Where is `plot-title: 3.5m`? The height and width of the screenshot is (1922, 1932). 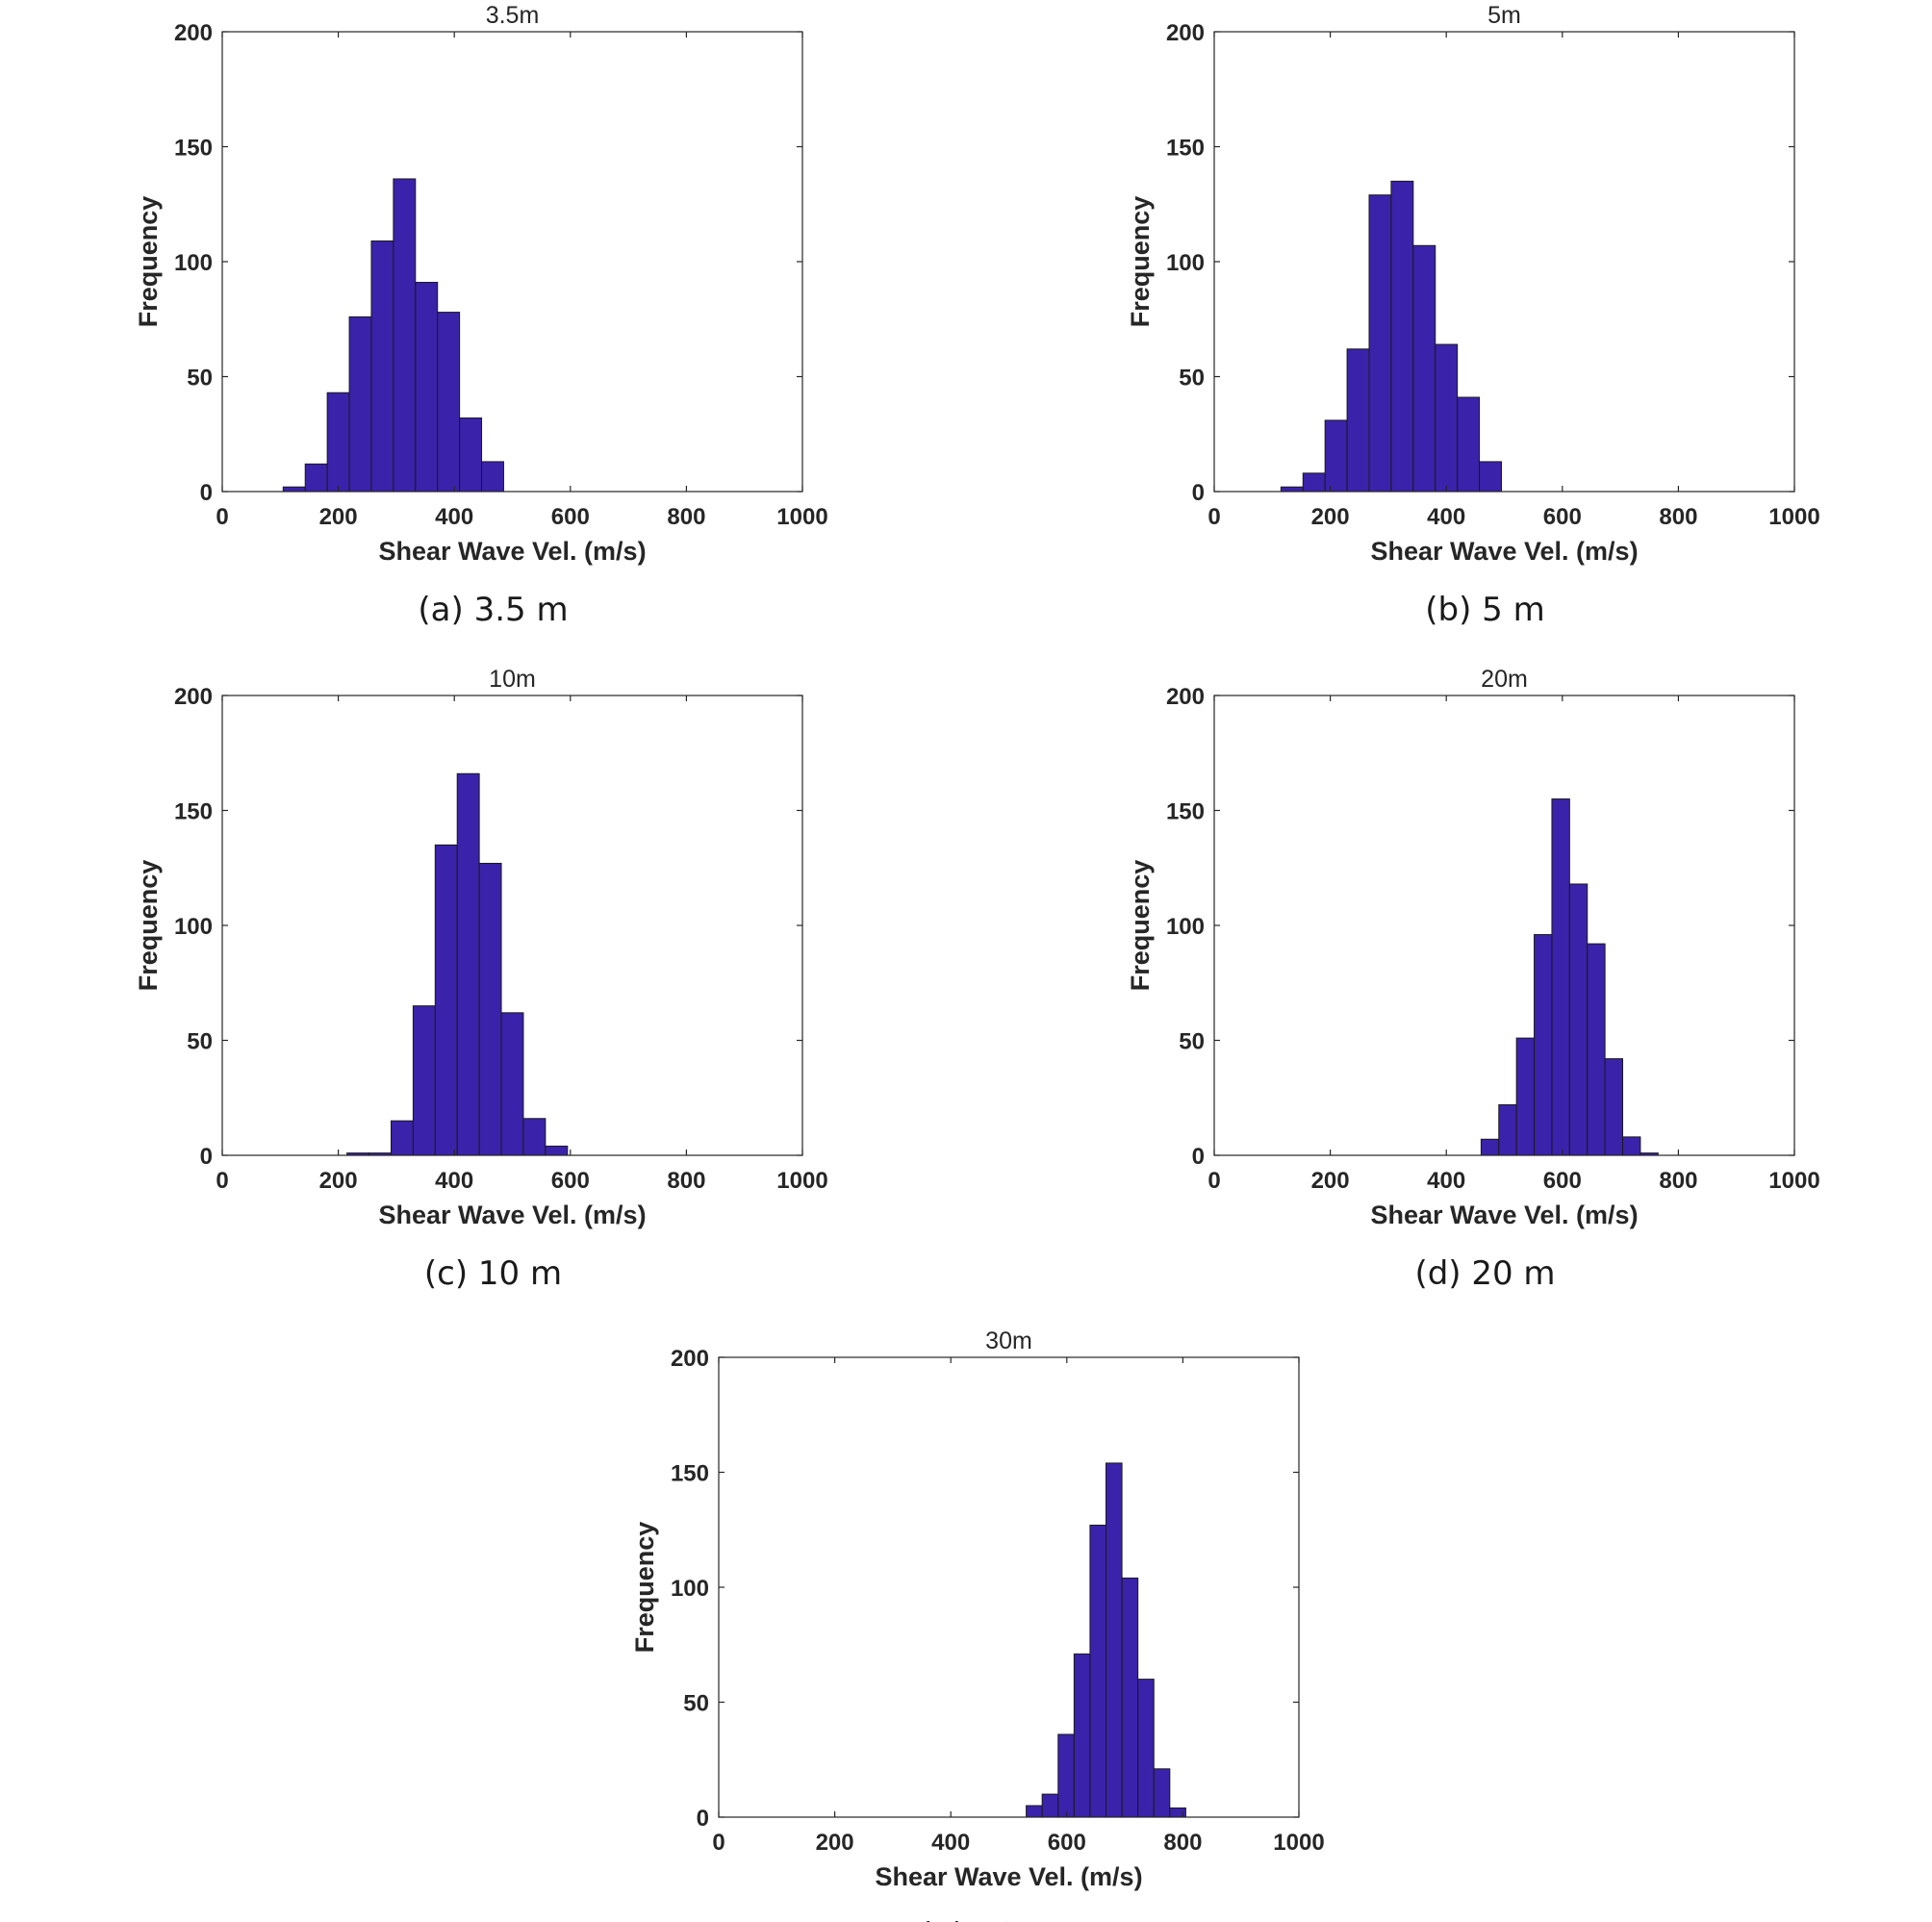
plot-title: 3.5m is located at coordinates (513, 15).